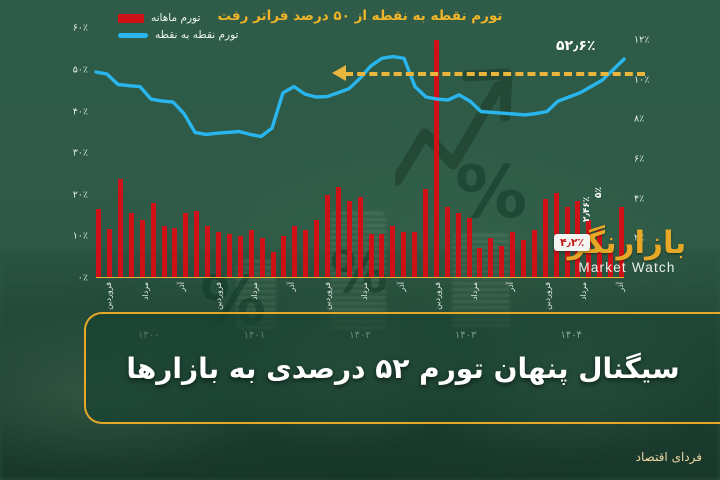 The width and height of the screenshot is (720, 480). Describe the element at coordinates (178, 26) in the screenshot. I see `chart-legend: تورم ماهانه تورم نقطه به نقطه` at that location.